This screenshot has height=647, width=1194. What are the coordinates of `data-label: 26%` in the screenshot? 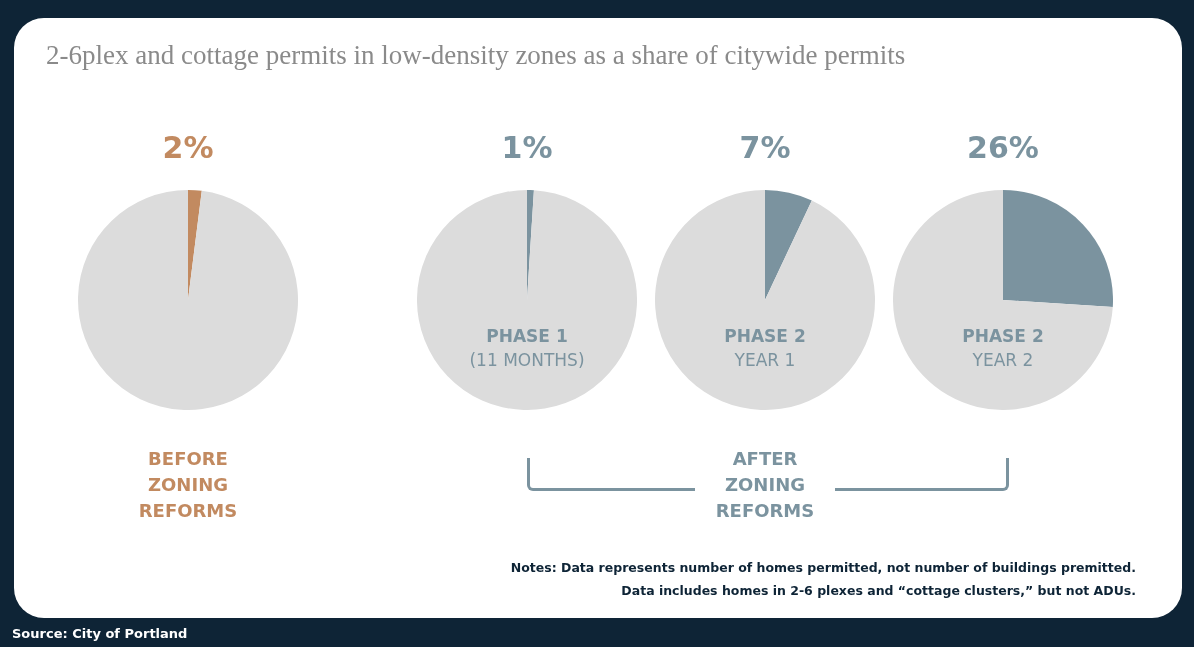 It's located at (1003, 147).